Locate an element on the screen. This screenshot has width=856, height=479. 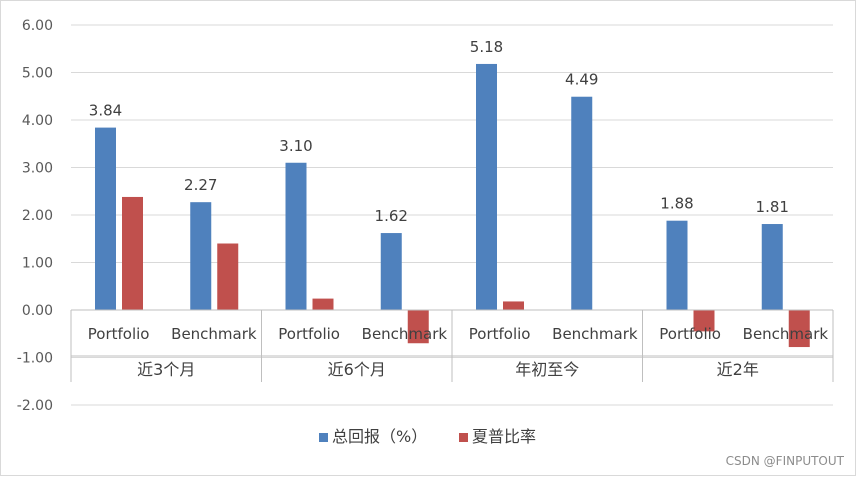
legend: 总回报（%） 夏普比率 is located at coordinates (427, 436).